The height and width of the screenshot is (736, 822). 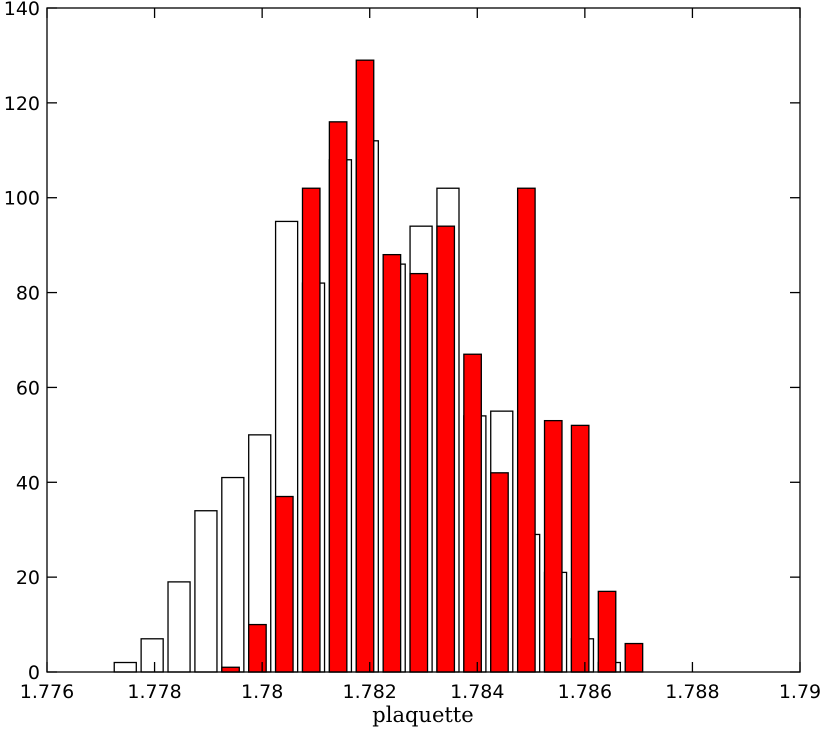 I want to click on x-tick-label: 1.786, so click(x=585, y=692).